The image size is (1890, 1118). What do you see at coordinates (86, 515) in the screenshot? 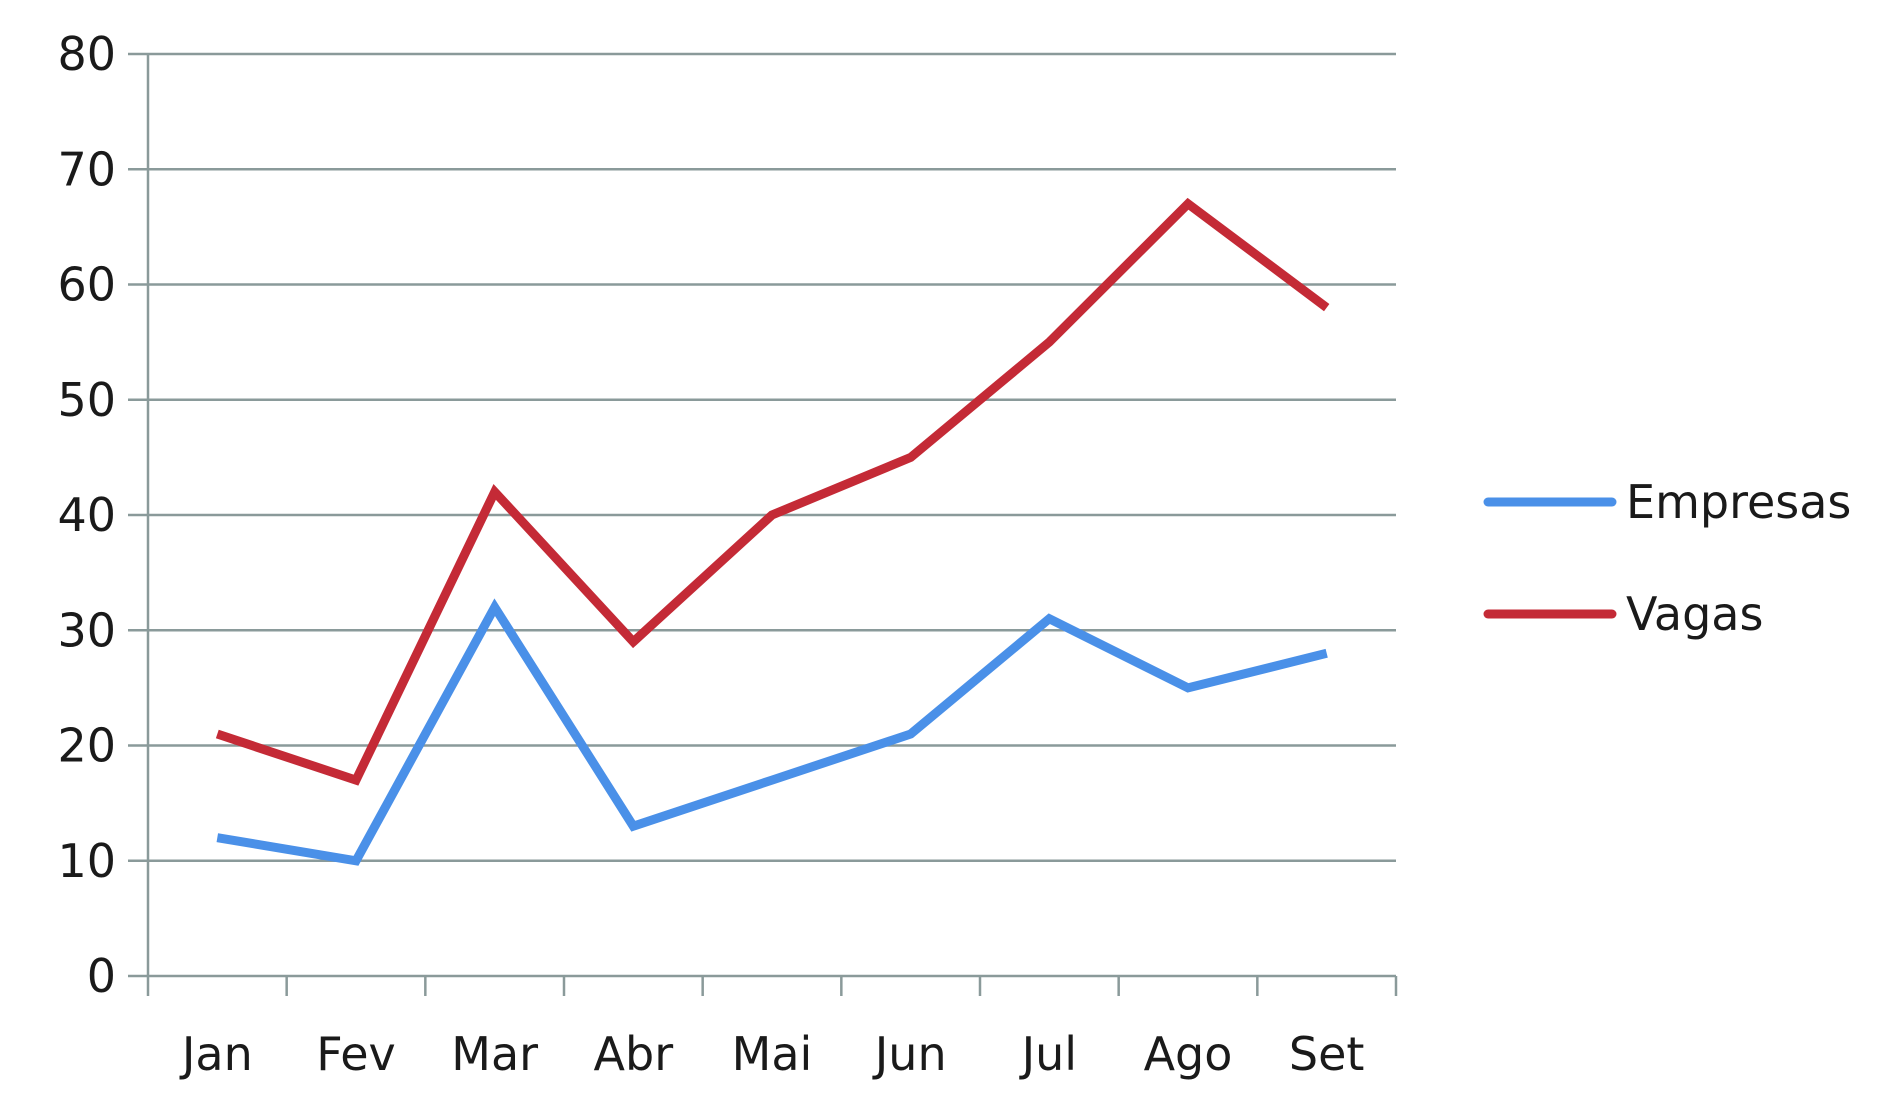
I see `y-tick-label: 40` at bounding box center [86, 515].